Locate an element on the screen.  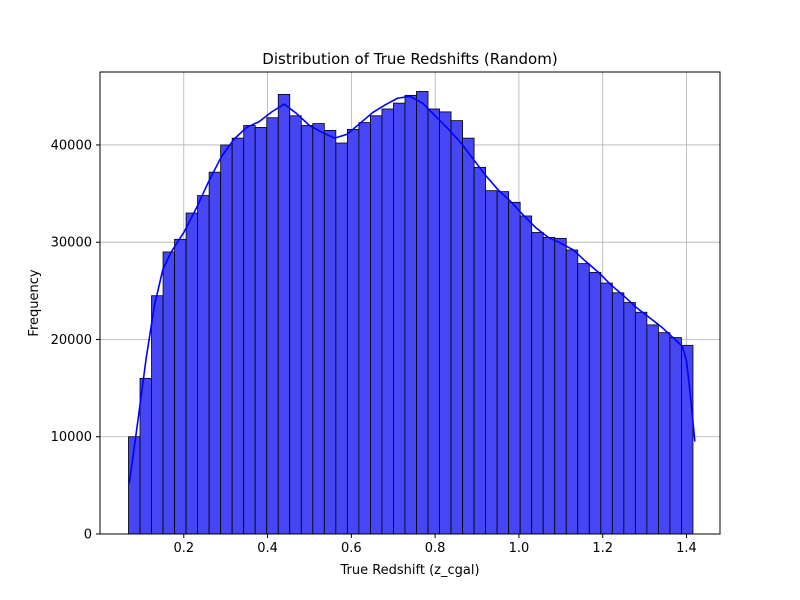
y-tick-label: 20000 is located at coordinates (71, 340).